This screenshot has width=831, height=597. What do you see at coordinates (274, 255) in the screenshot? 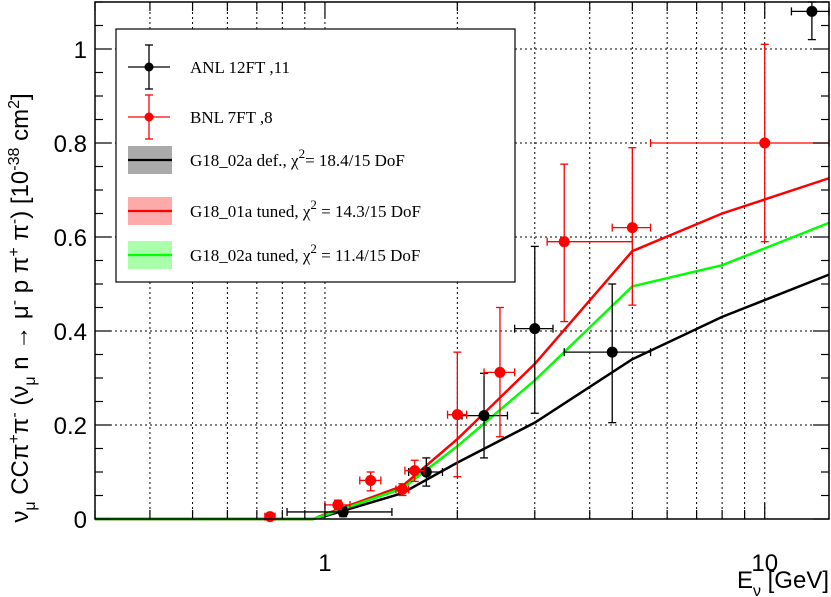
I see `legend-entry: G18_02a tuned, χ2 = 11.4/15 DoF` at bounding box center [274, 255].